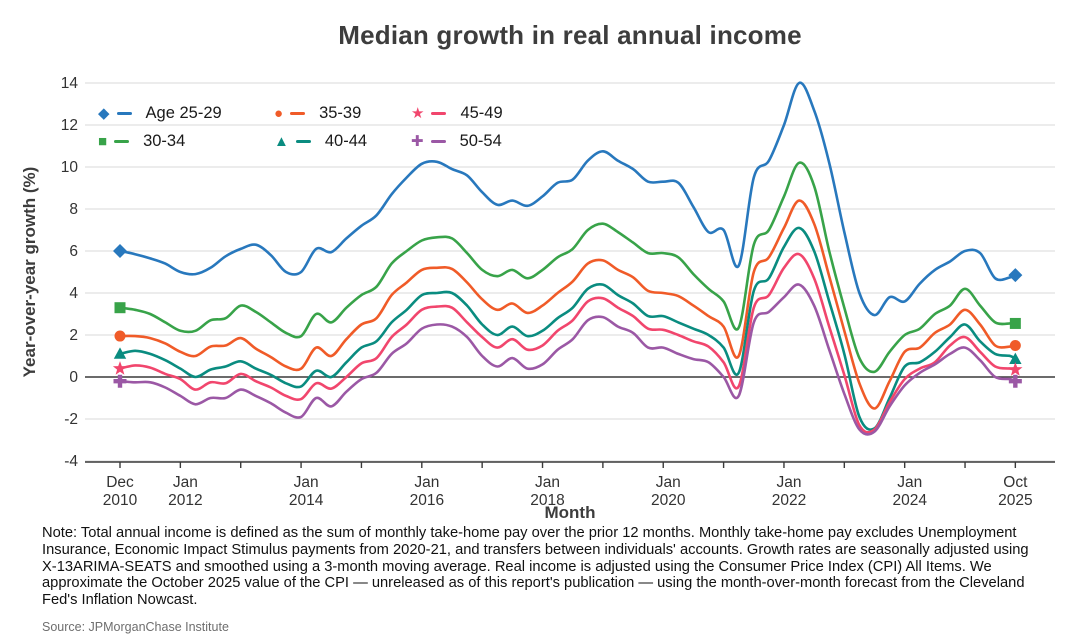 The image size is (1070, 641). What do you see at coordinates (73, 209) in the screenshot?
I see `y-tick-label: 8` at bounding box center [73, 209].